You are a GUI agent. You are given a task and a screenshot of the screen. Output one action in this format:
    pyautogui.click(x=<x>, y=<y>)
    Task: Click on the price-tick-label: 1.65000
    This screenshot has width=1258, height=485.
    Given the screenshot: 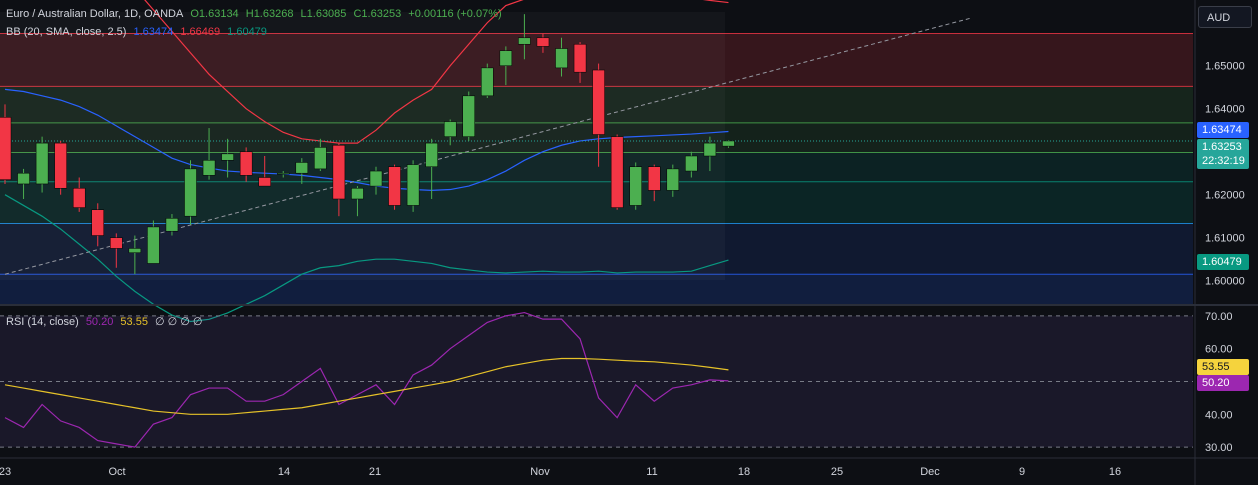 What is the action you would take?
    pyautogui.click(x=1225, y=67)
    